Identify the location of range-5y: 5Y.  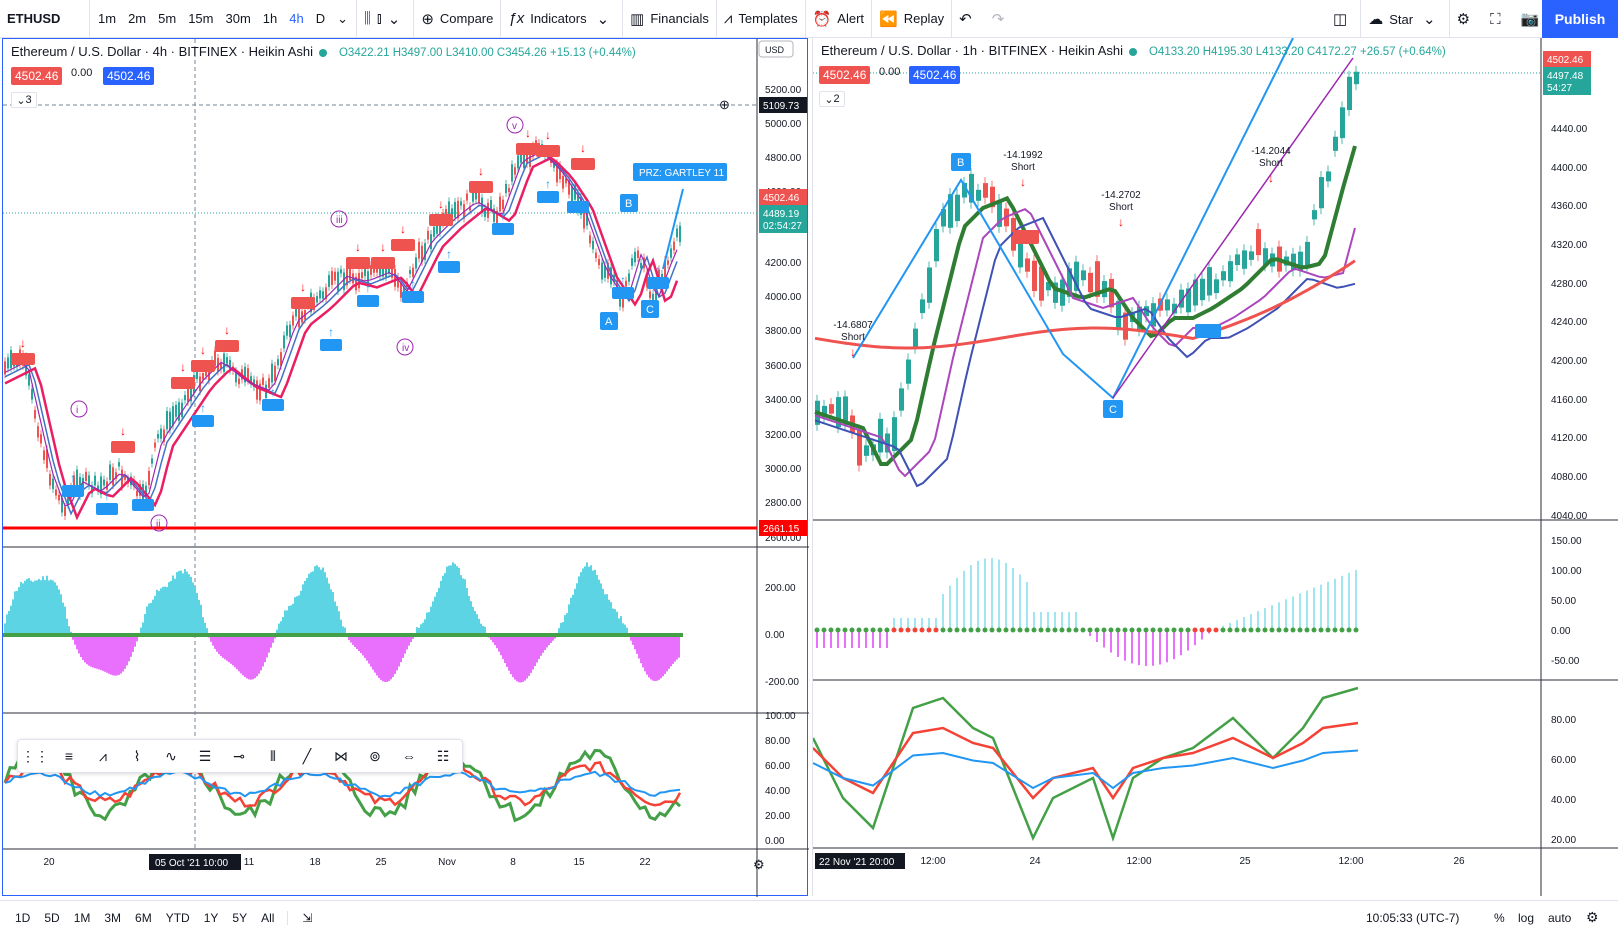
(240, 917).